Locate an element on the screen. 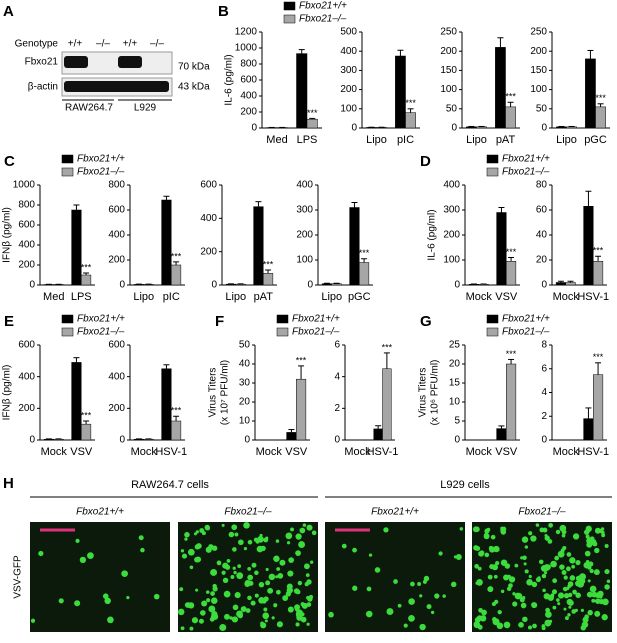  y-tick-label: 300 is located at coordinates (451, 210).